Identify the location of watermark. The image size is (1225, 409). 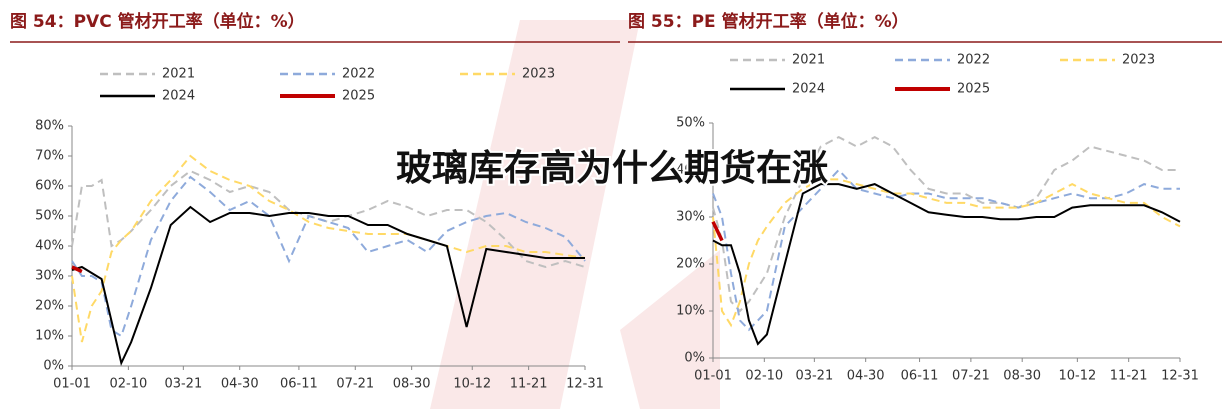
(670, 329).